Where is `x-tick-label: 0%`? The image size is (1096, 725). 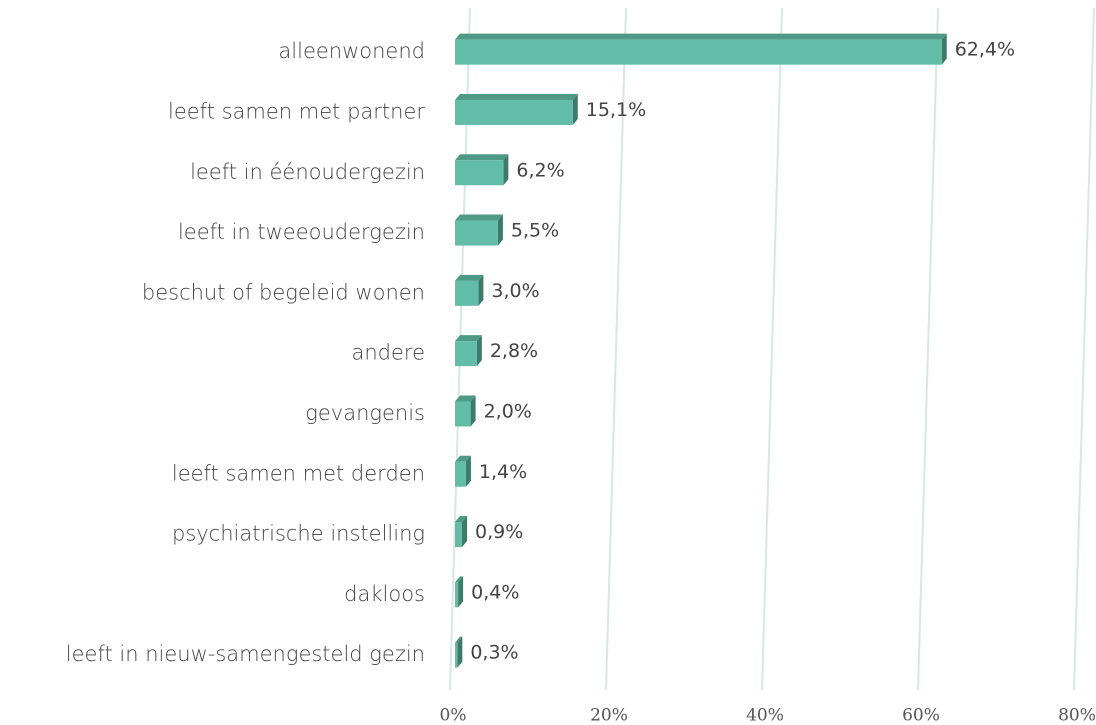 x-tick-label: 0% is located at coordinates (453, 715).